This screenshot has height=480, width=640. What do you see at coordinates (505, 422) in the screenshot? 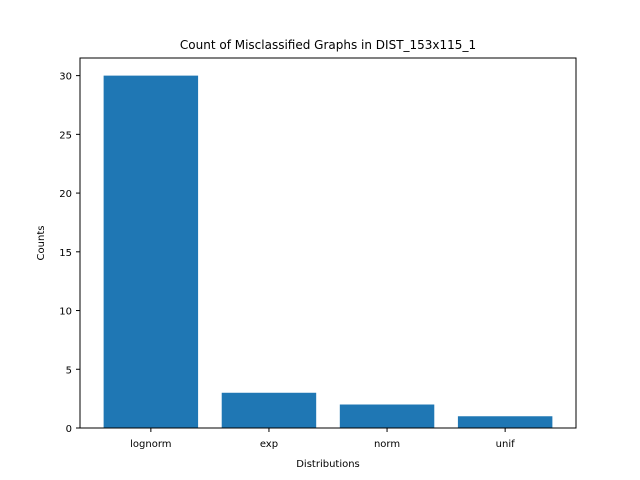
I see `bar-unif` at bounding box center [505, 422].